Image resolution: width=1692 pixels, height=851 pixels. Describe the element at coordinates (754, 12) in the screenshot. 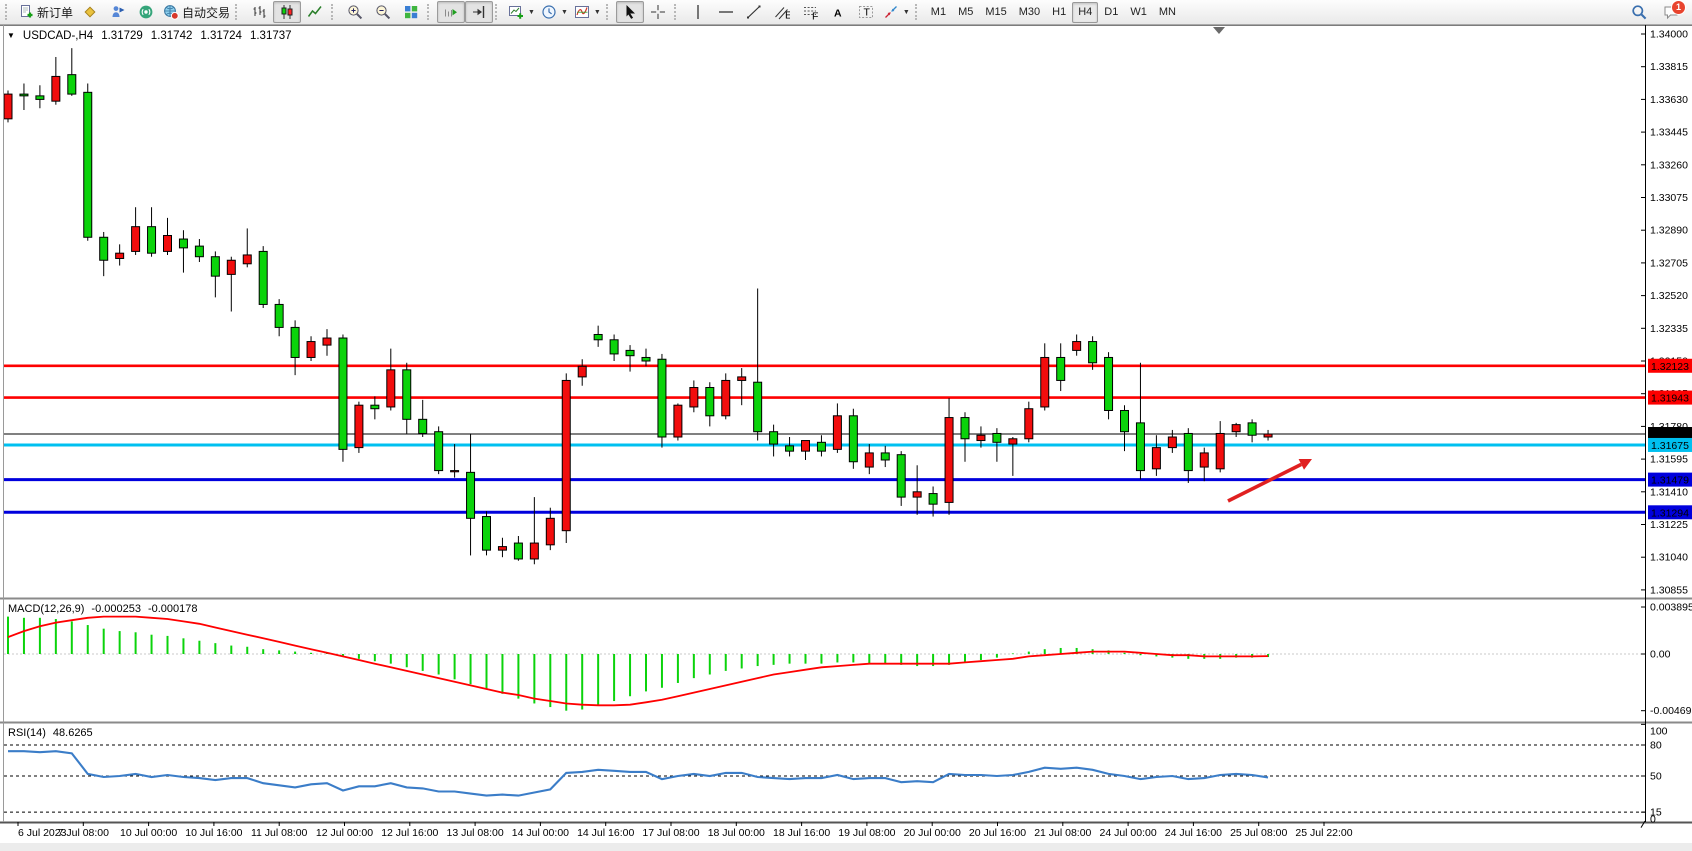

I see `trendline-button` at that location.